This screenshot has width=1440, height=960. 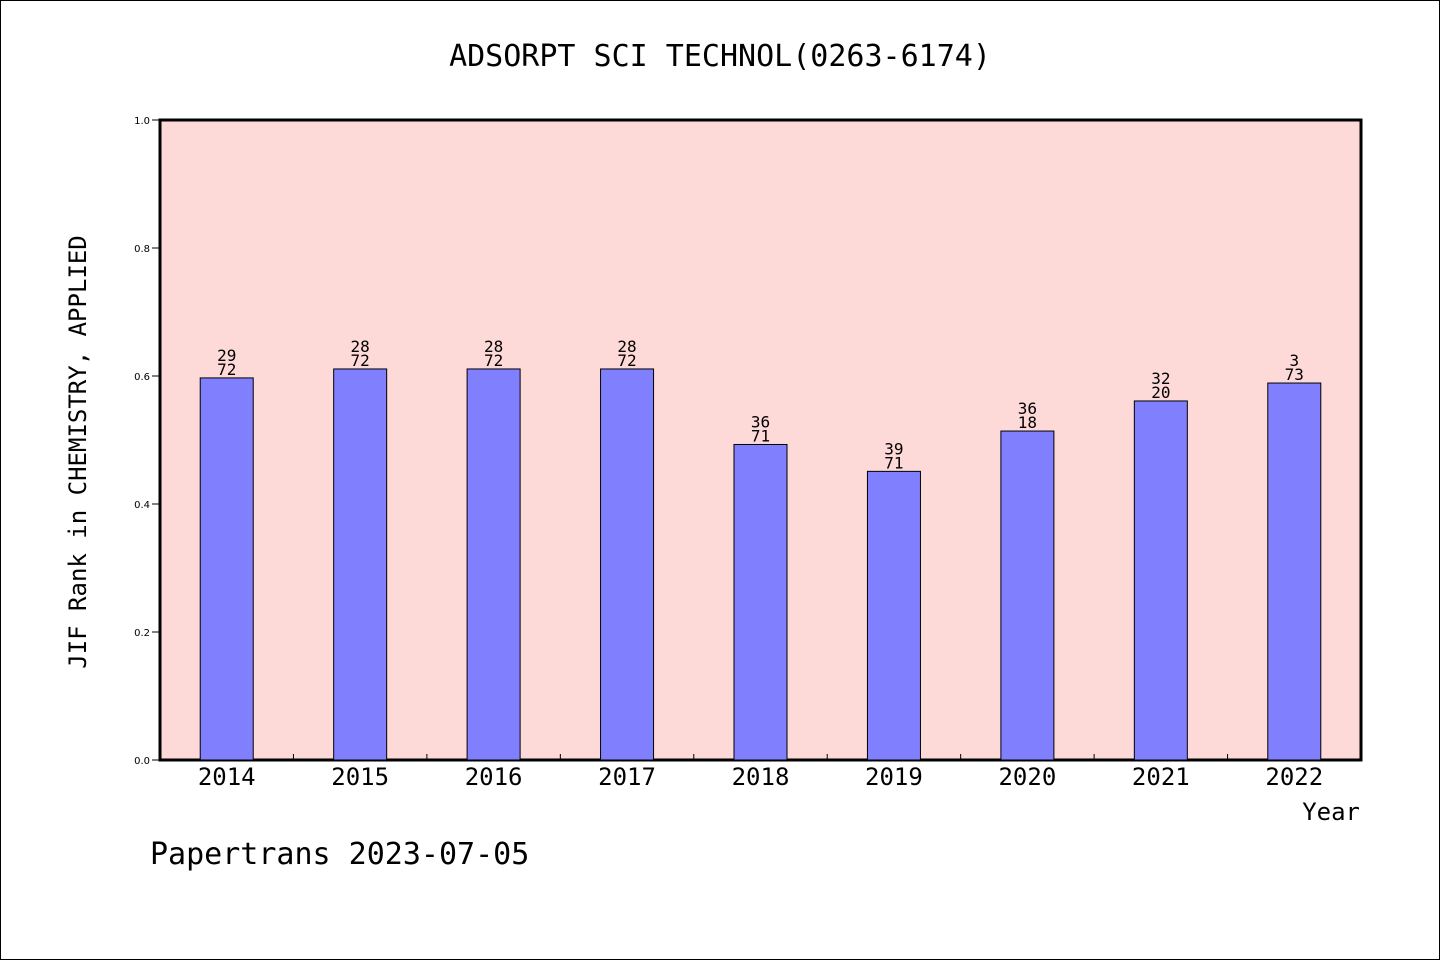 What do you see at coordinates (627, 777) in the screenshot?
I see `x-tick-label: 2017` at bounding box center [627, 777].